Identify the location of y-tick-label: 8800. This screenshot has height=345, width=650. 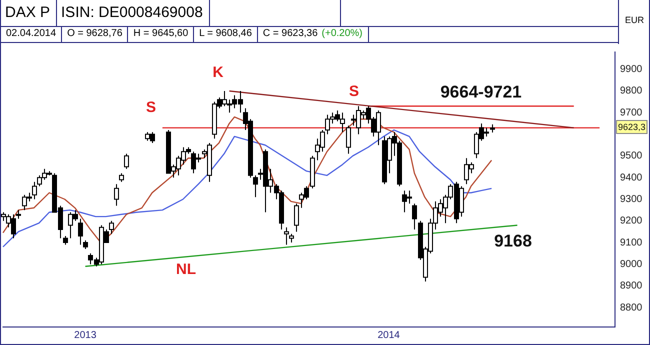
(631, 308).